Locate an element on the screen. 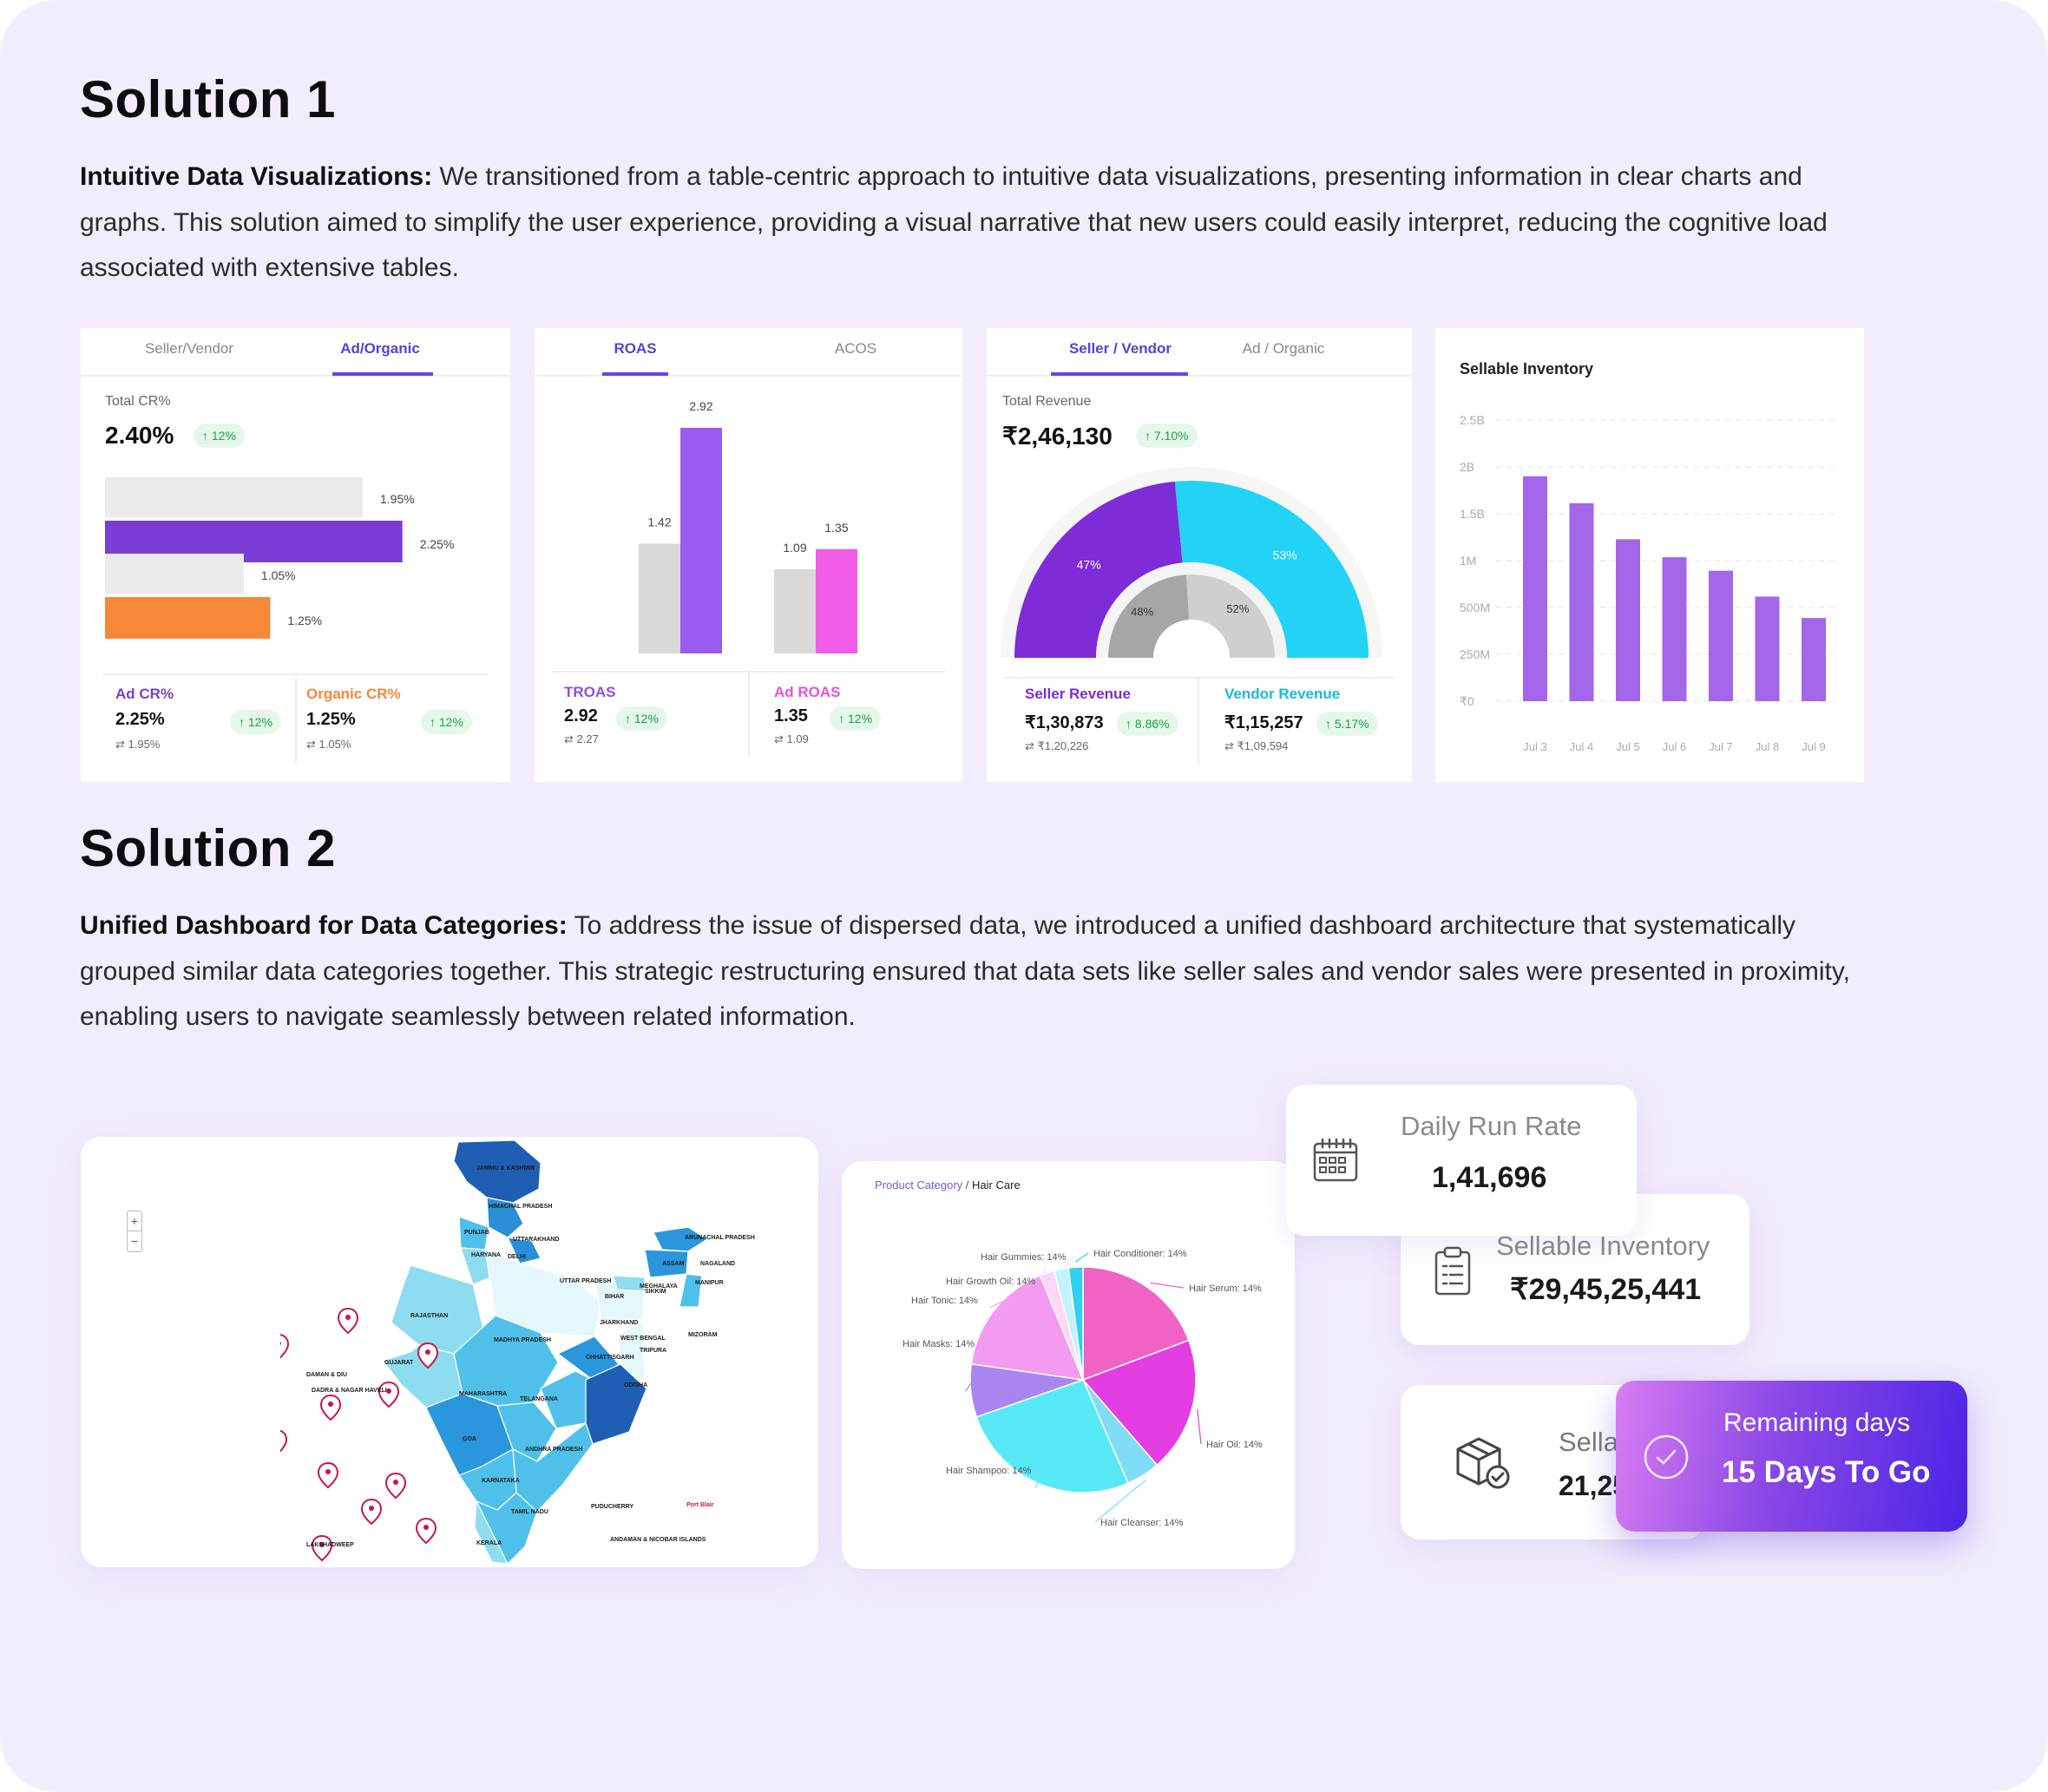 This screenshot has height=1792, width=2048. tab-seller-vendor: Seller/Vendor is located at coordinates (189, 348).